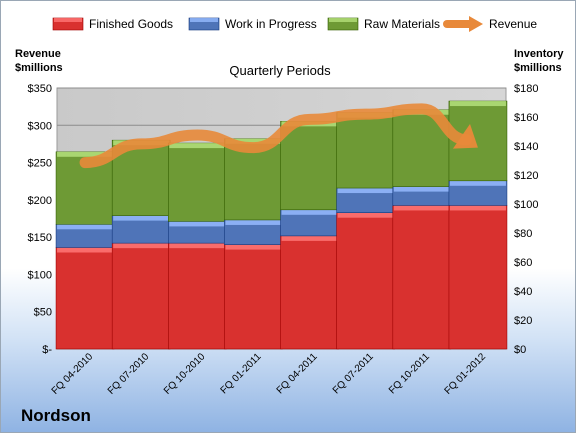  Describe the element at coordinates (526, 176) in the screenshot. I see `right-tick-label: $120` at that location.